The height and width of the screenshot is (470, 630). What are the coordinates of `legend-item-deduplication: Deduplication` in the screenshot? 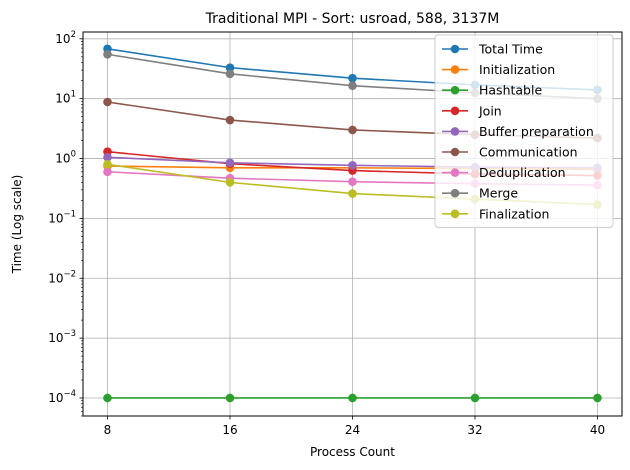 It's located at (504, 172).